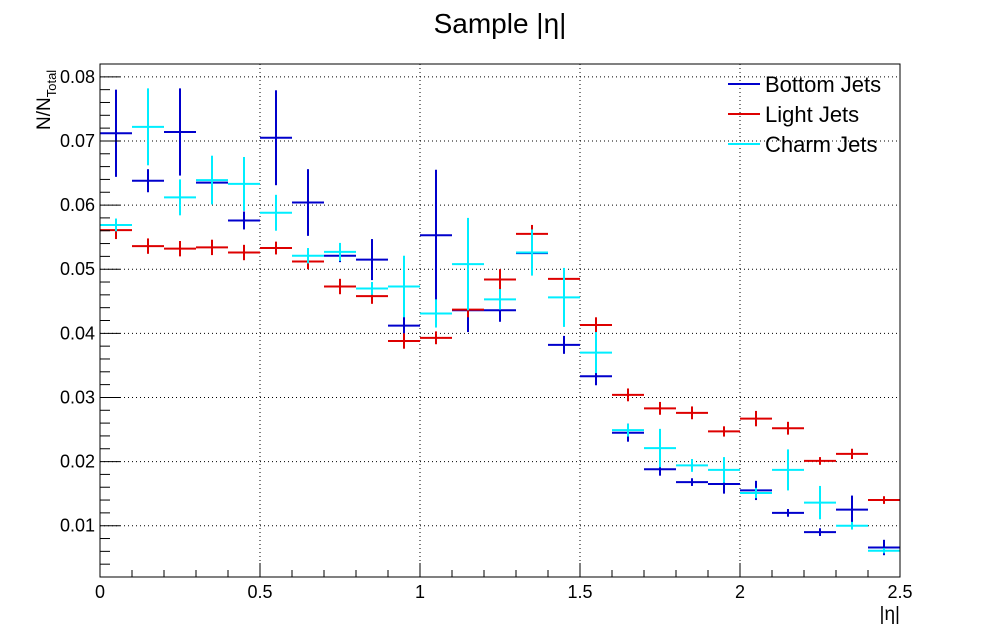 The height and width of the screenshot is (642, 1001). I want to click on x-tick-label: 2.5, so click(899, 592).